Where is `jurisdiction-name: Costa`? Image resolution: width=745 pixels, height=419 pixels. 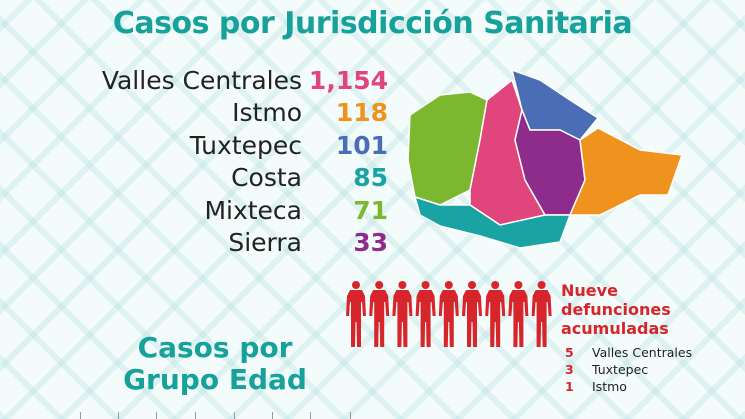 jurisdiction-name: Costa is located at coordinates (266, 178).